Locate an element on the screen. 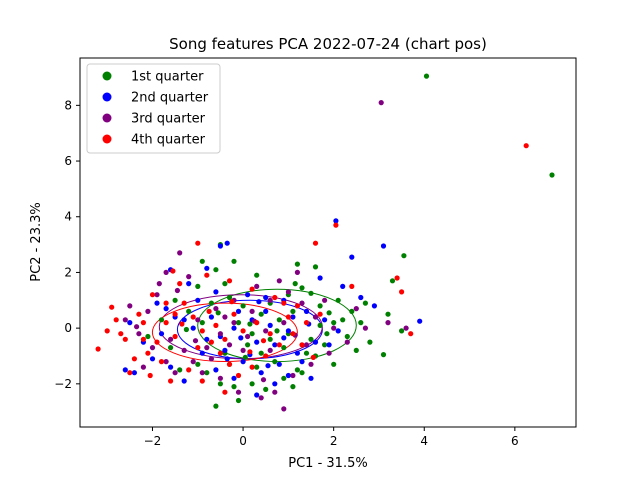 This screenshot has height=480, width=640. y-tick-label-2: 2 is located at coordinates (68, 272).